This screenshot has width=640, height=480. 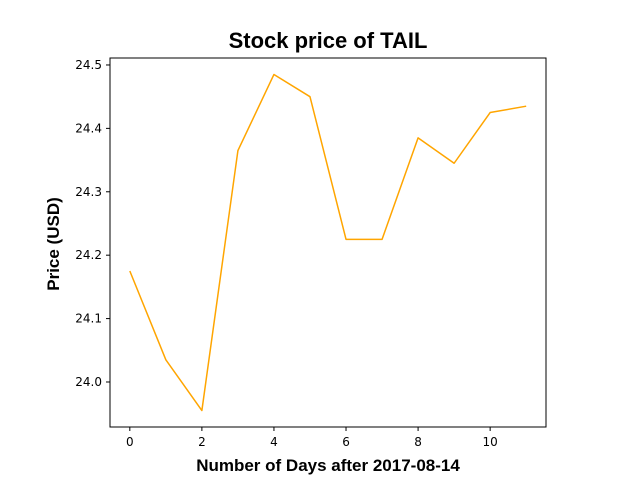 I want to click on chart-title: Stock price of TAIL, so click(x=328, y=40).